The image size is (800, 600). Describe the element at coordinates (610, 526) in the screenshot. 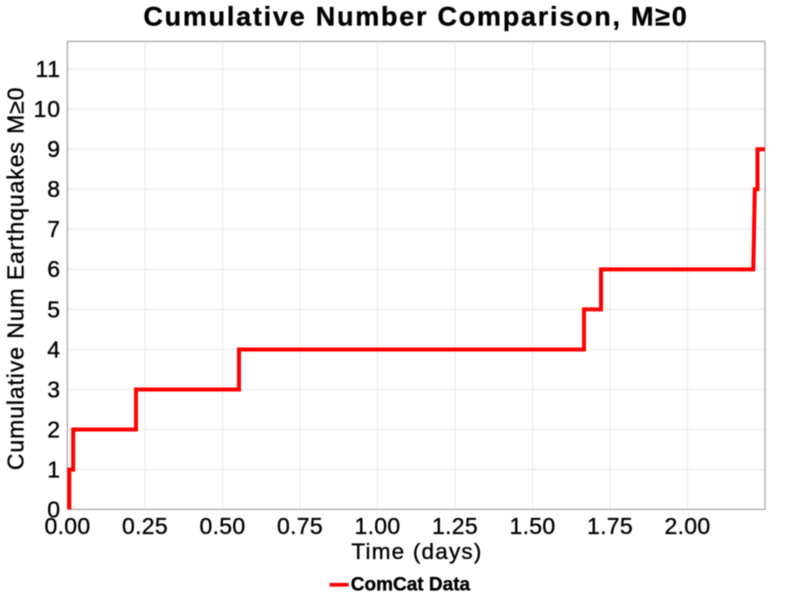

I see `svg-text: 1.75` at that location.